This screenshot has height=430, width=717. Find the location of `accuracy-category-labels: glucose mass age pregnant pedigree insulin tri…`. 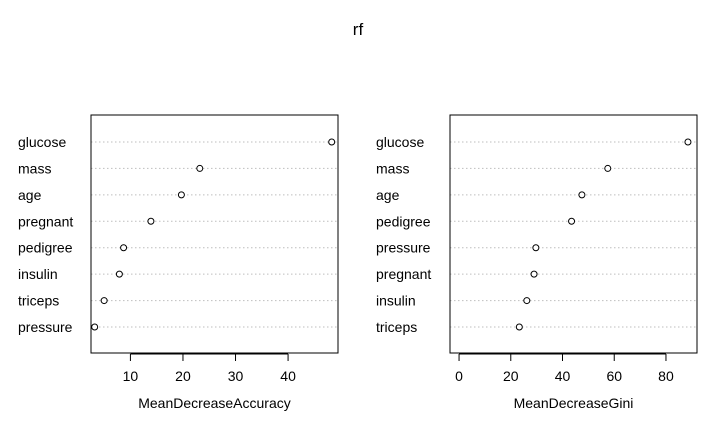

accuracy-category-labels: glucose mass age pregnant pedigree insulin tri… is located at coordinates (45, 234).